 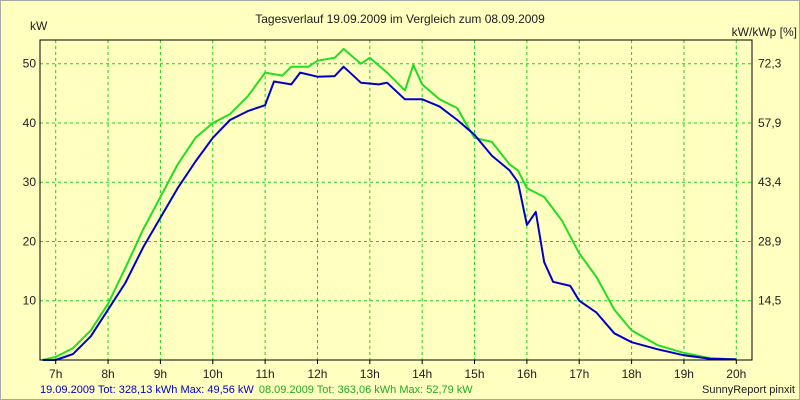 I want to click on y-left-tick-label: 40, so click(x=30, y=123).